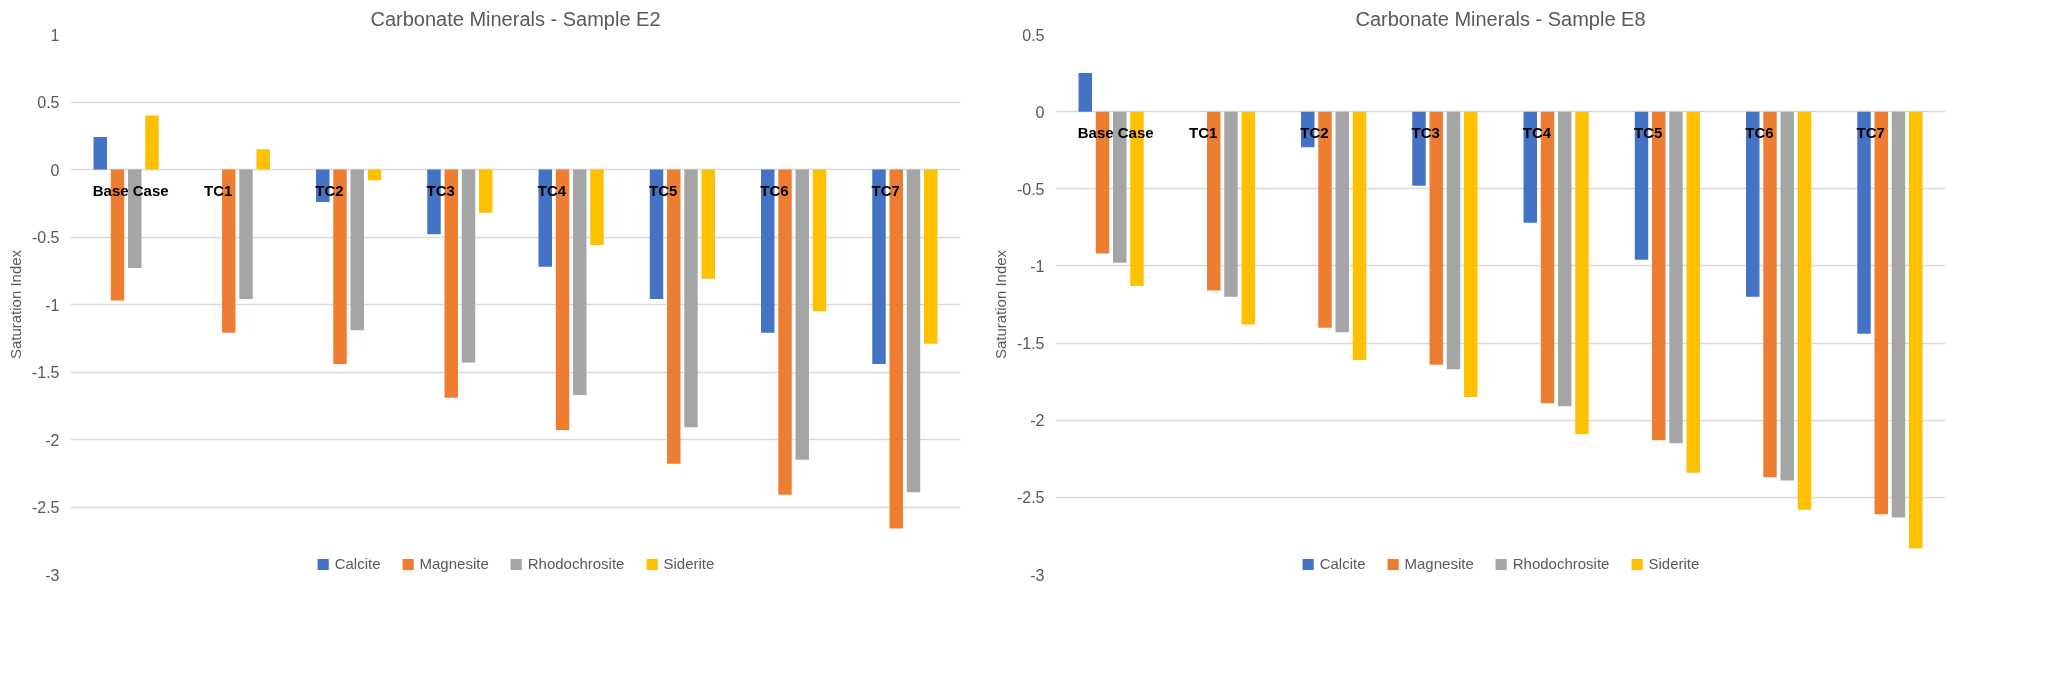 The height and width of the screenshot is (692, 2070). Describe the element at coordinates (1500, 18) in the screenshot. I see `chart-title: Carbonate Minerals - Sample E8` at that location.